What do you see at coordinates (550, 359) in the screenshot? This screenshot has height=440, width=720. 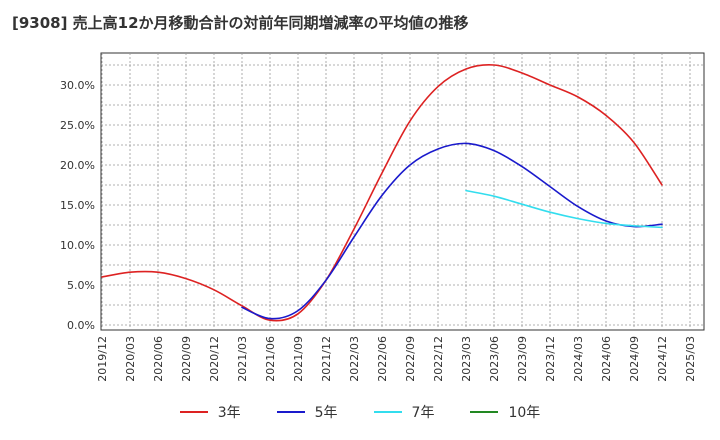 I see `x-tick-label: 2023/12` at bounding box center [550, 359].